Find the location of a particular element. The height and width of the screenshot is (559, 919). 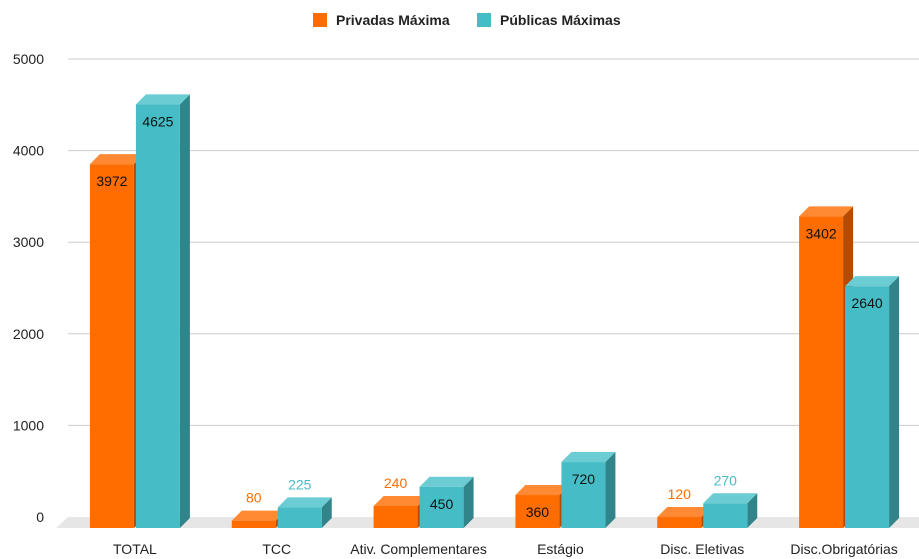

x-tick-label: Ativ. Complementares is located at coordinates (418, 549).